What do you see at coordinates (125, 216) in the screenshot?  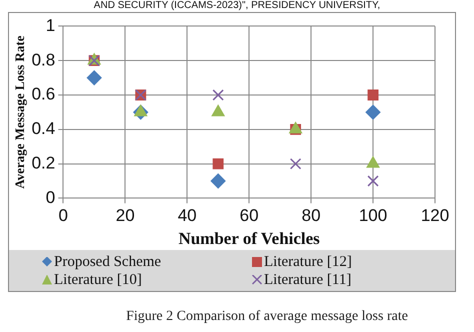 I see `x-tick-label: 20` at bounding box center [125, 216].